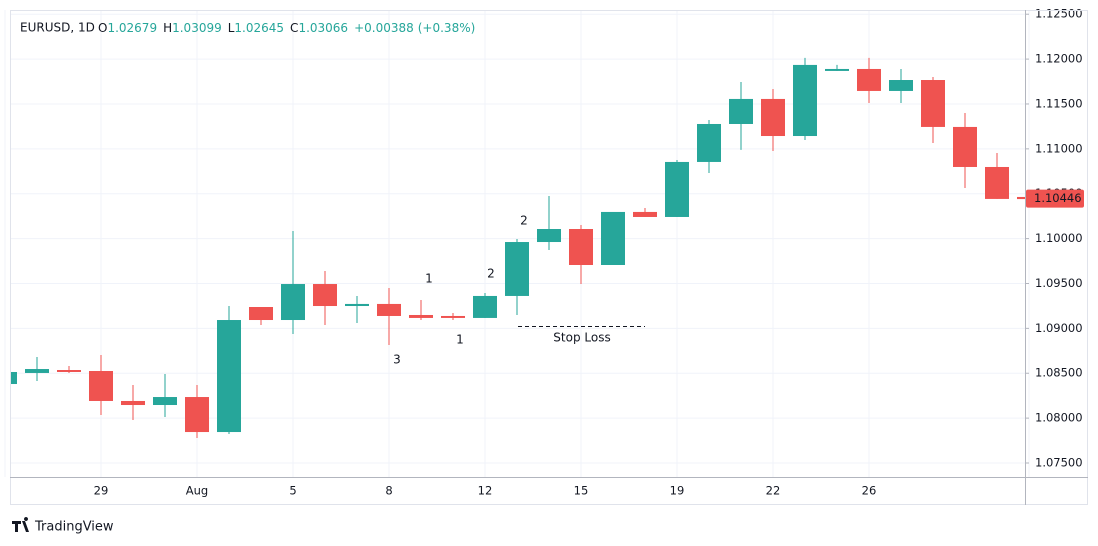 The image size is (1098, 546). I want to click on annotations: 1 2 2 3 1 Stop Loss, so click(519, 290).